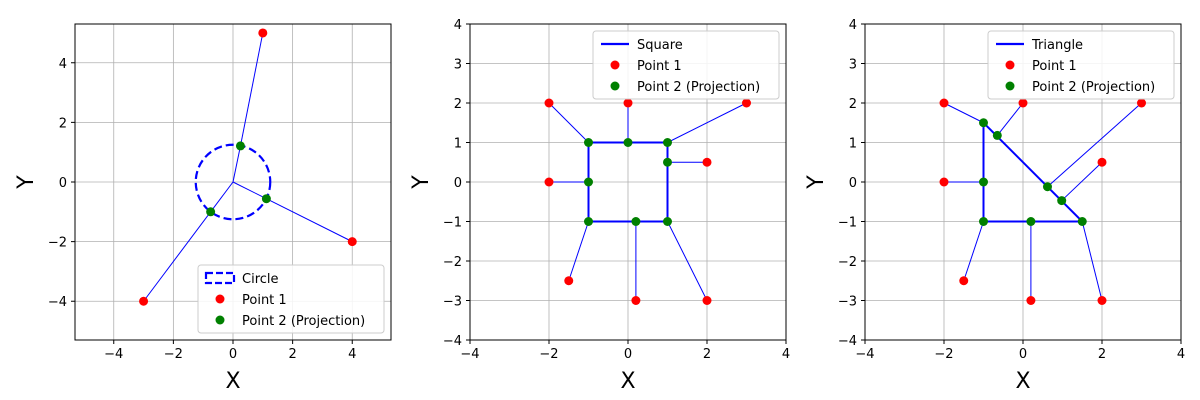 This screenshot has width=1200, height=400. Describe the element at coordinates (660, 45) in the screenshot. I see `legend-label-0: Square` at that location.